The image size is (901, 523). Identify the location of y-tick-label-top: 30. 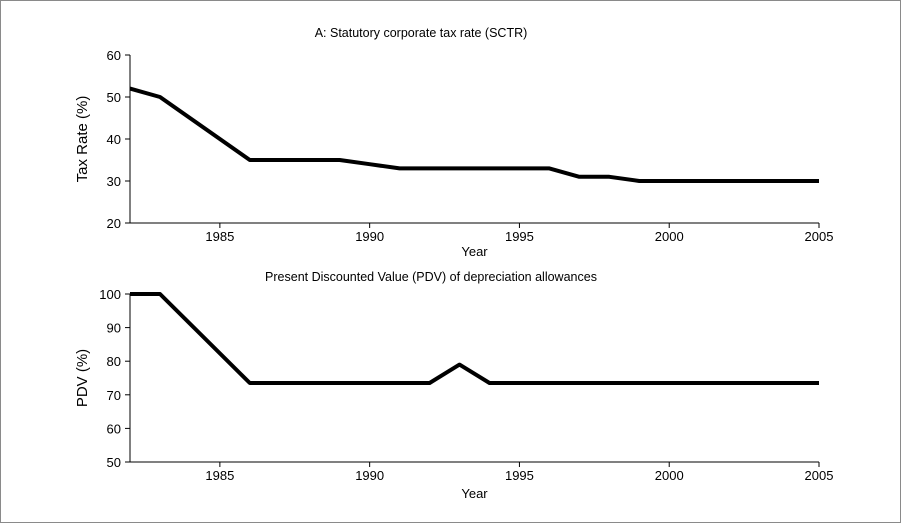
(114, 181).